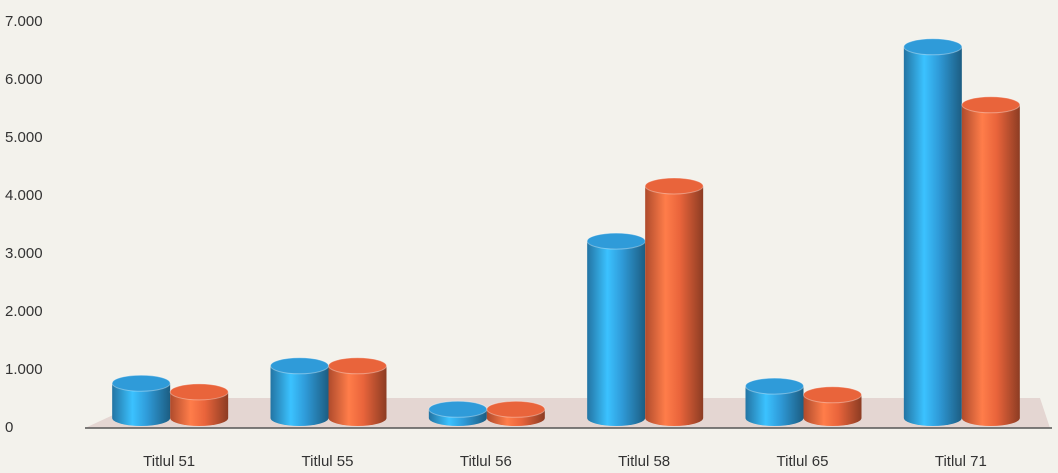 The height and width of the screenshot is (473, 1058). I want to click on y-tick-label: 7.000, so click(24, 21).